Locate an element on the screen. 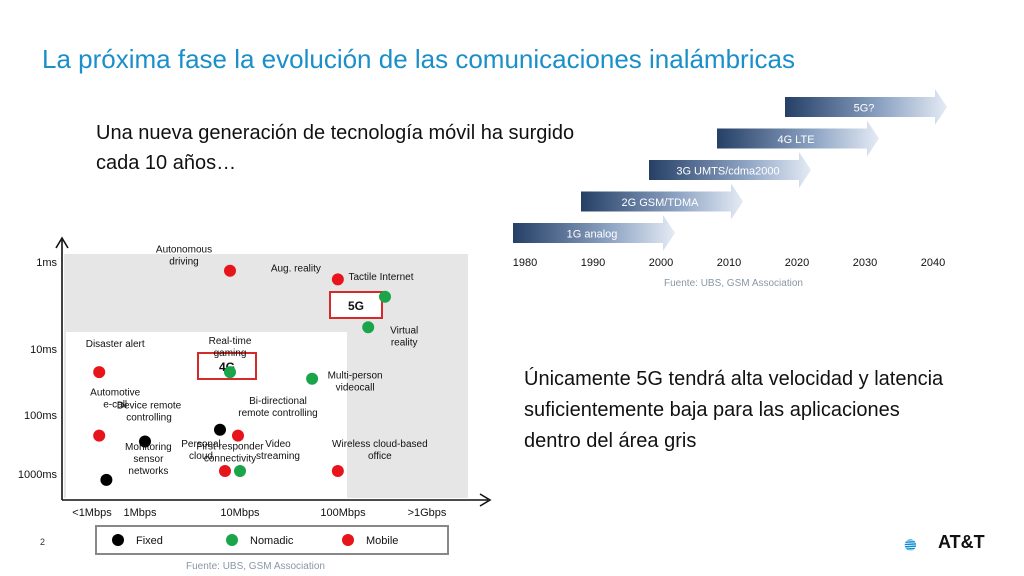 This screenshot has height=576, width=1024. timeline-year-label: 2040 is located at coordinates (933, 263).